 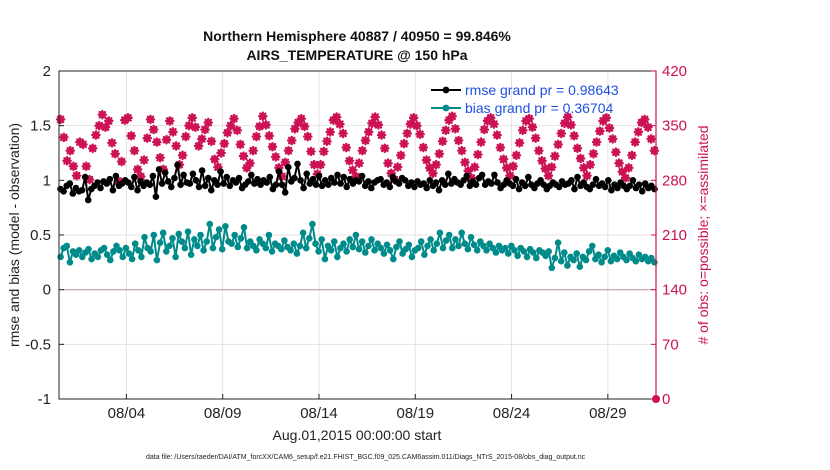 I want to click on legend-bias-label: bias grand pr = 0.36704, so click(x=539, y=108).